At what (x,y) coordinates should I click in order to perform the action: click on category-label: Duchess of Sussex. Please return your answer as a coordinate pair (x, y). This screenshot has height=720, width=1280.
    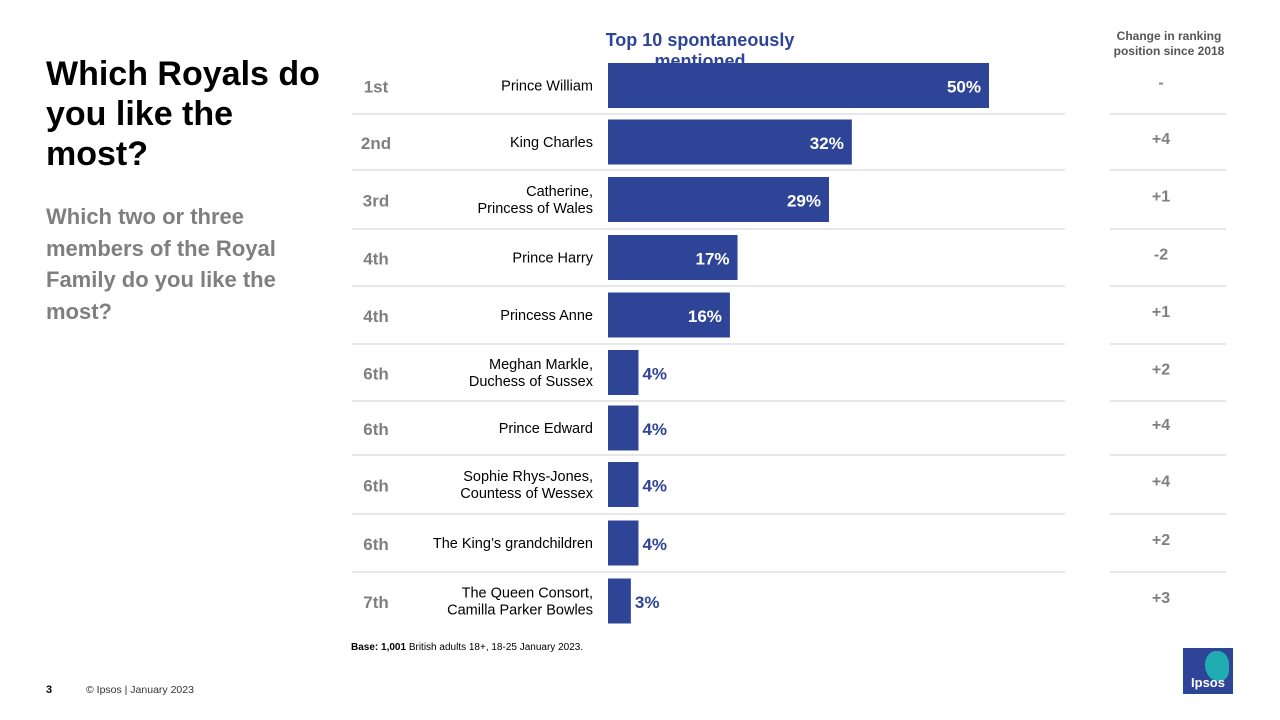
    Looking at the image, I should click on (531, 382).